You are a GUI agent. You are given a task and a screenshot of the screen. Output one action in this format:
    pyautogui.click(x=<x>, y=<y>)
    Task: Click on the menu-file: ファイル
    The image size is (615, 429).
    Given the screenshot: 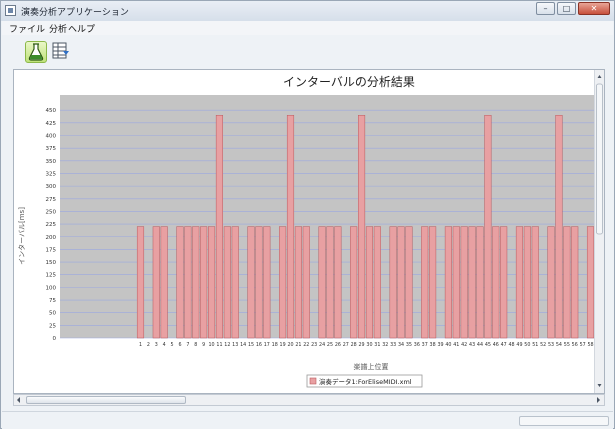 What is the action you would take?
    pyautogui.click(x=27, y=30)
    